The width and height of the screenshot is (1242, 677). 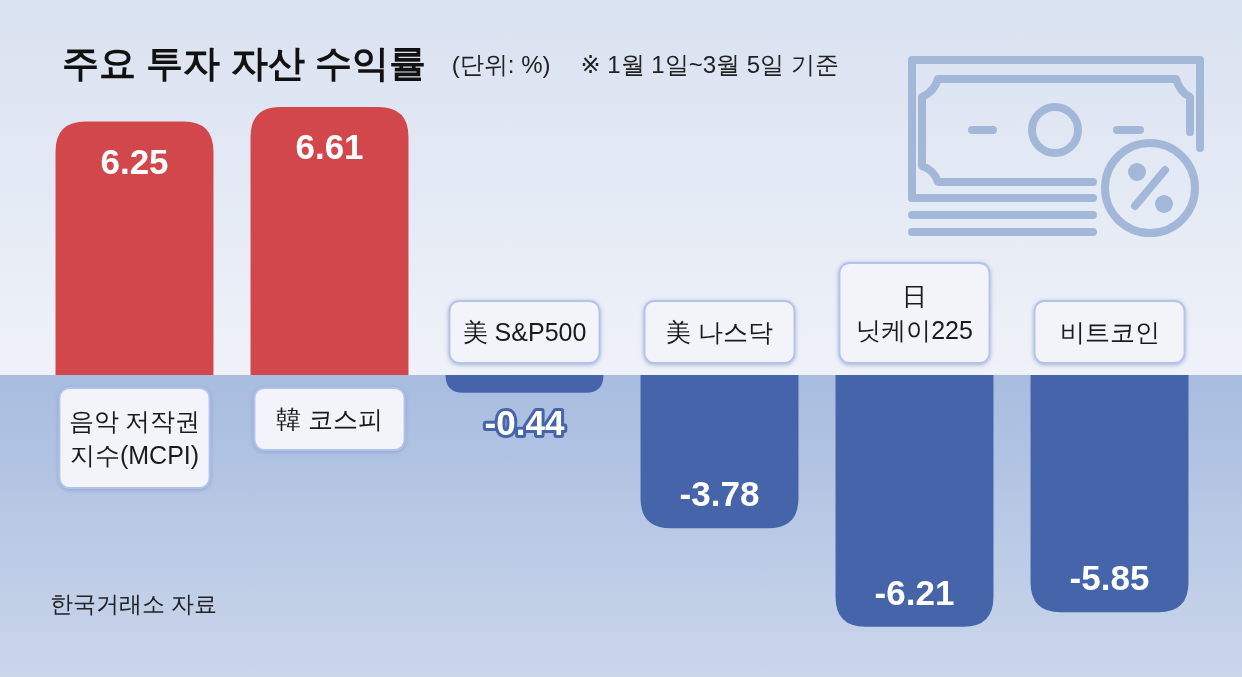 I want to click on data-label: -3.78, so click(x=719, y=494).